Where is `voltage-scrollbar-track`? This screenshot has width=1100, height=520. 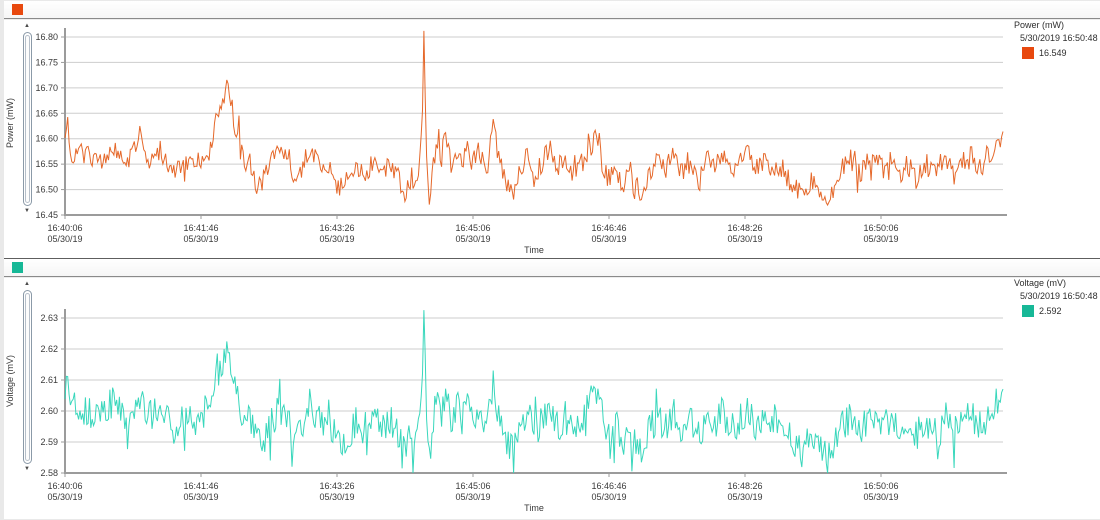 voltage-scrollbar-track is located at coordinates (27, 377).